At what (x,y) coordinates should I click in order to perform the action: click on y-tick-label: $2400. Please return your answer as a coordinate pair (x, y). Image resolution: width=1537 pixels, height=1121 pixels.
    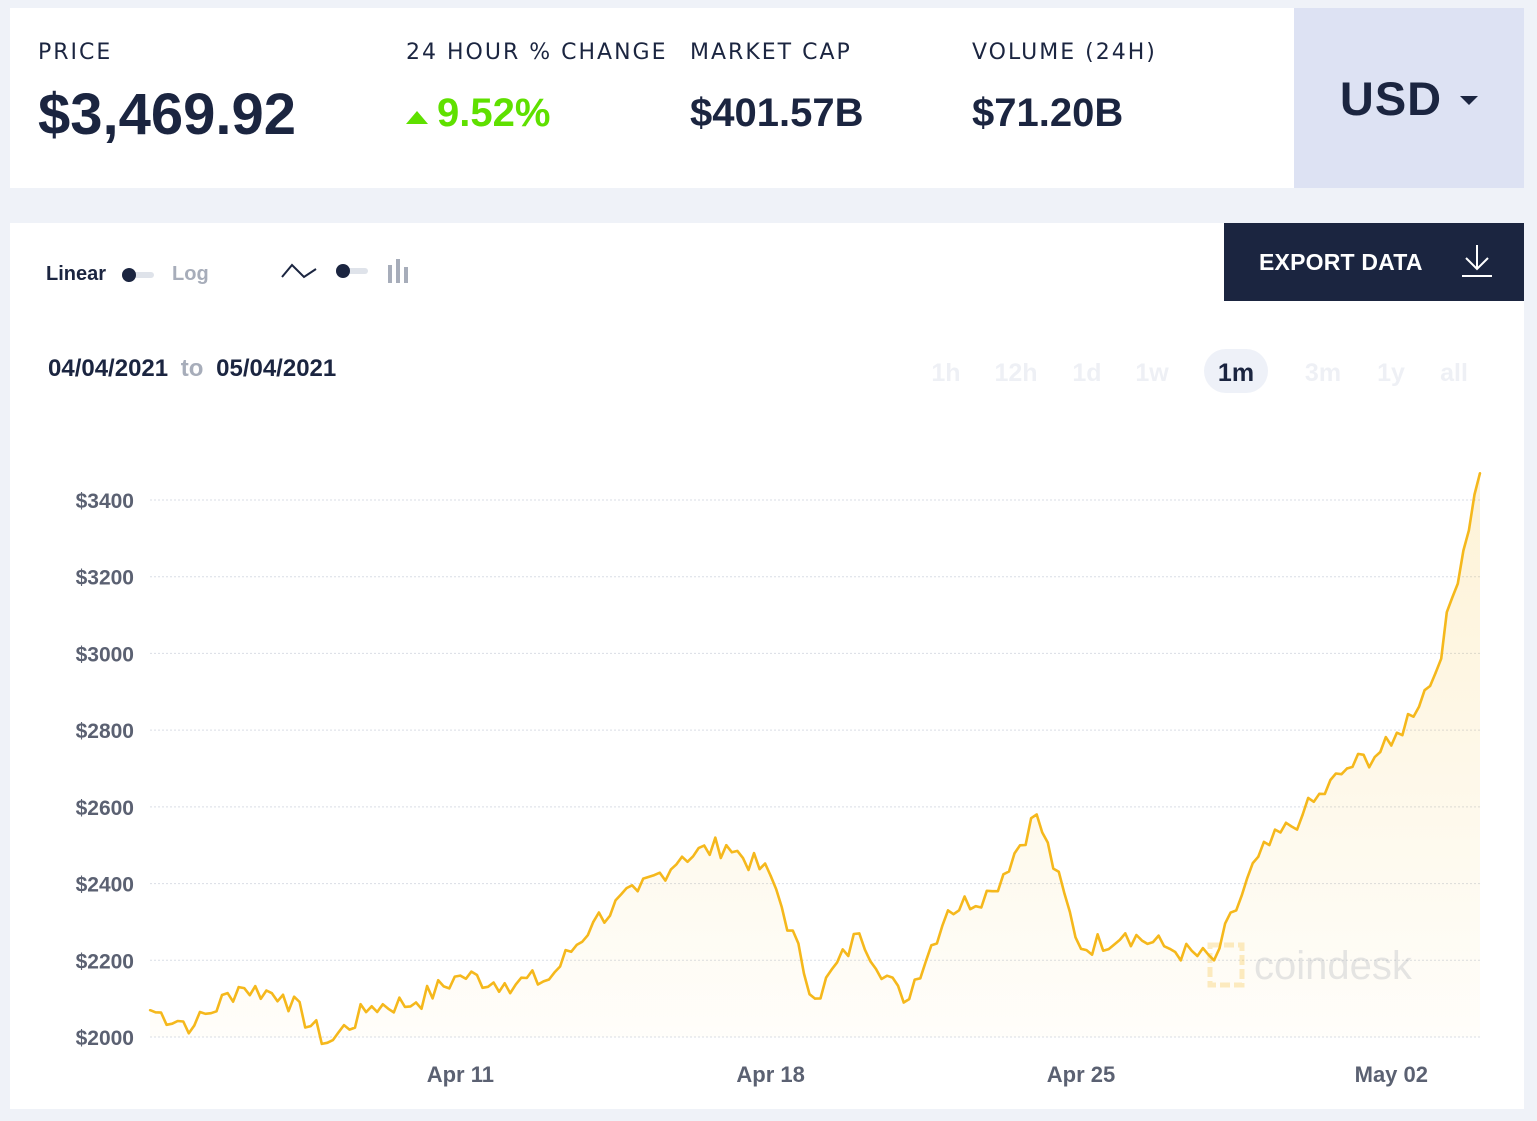
    Looking at the image, I should click on (105, 885).